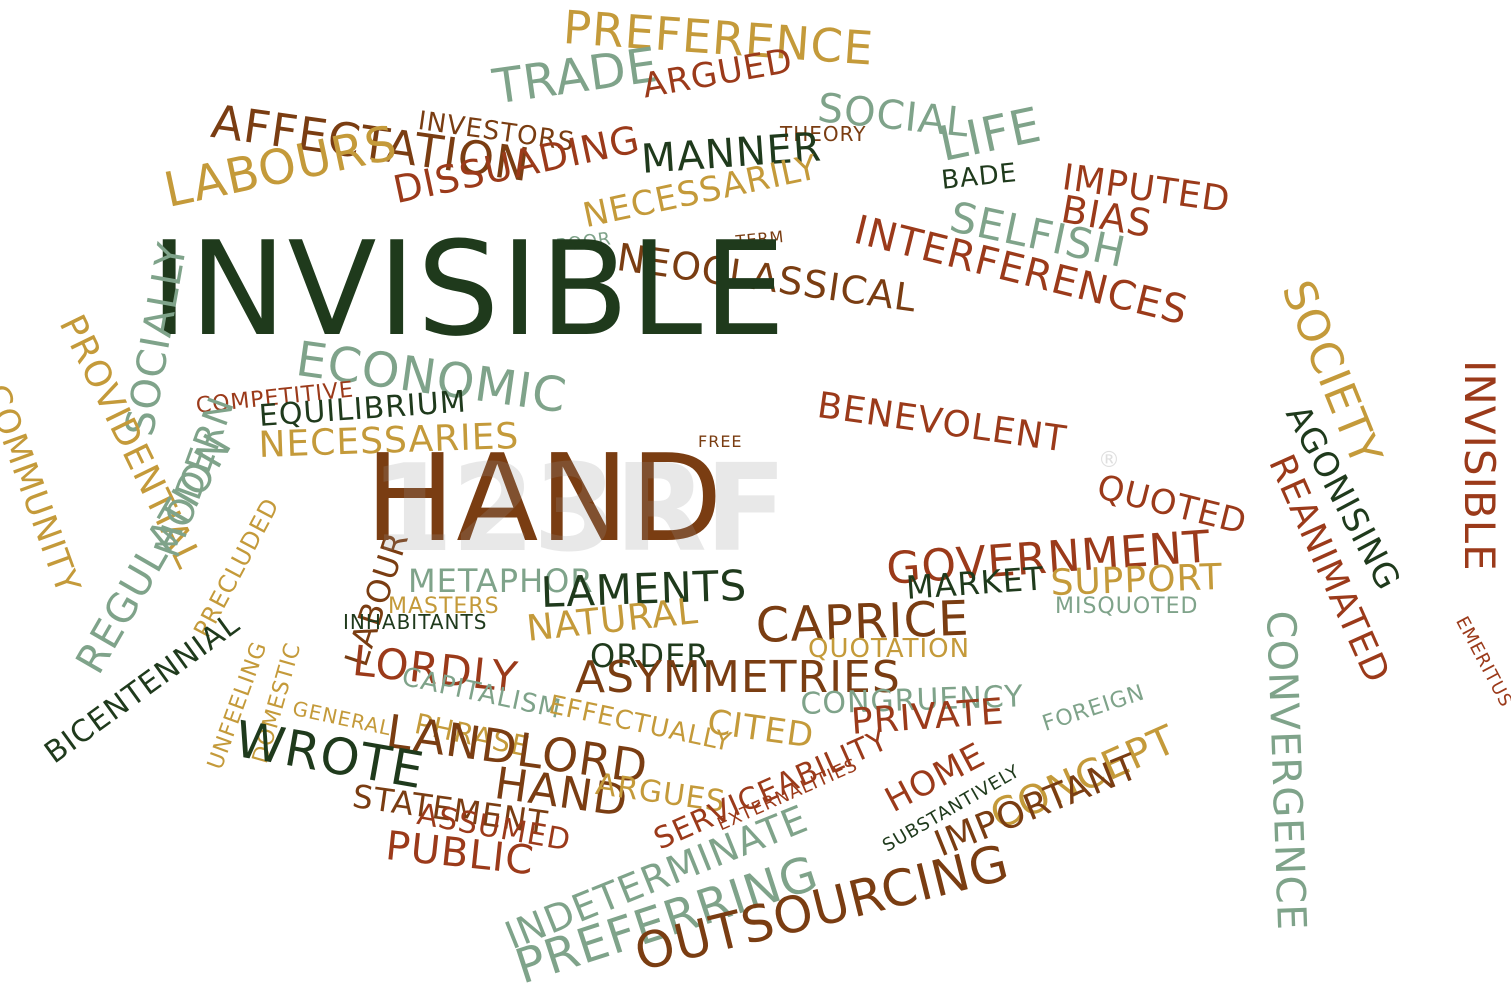  Describe the element at coordinates (979, 177) in the screenshot. I see `cloud-word: BADE` at that location.